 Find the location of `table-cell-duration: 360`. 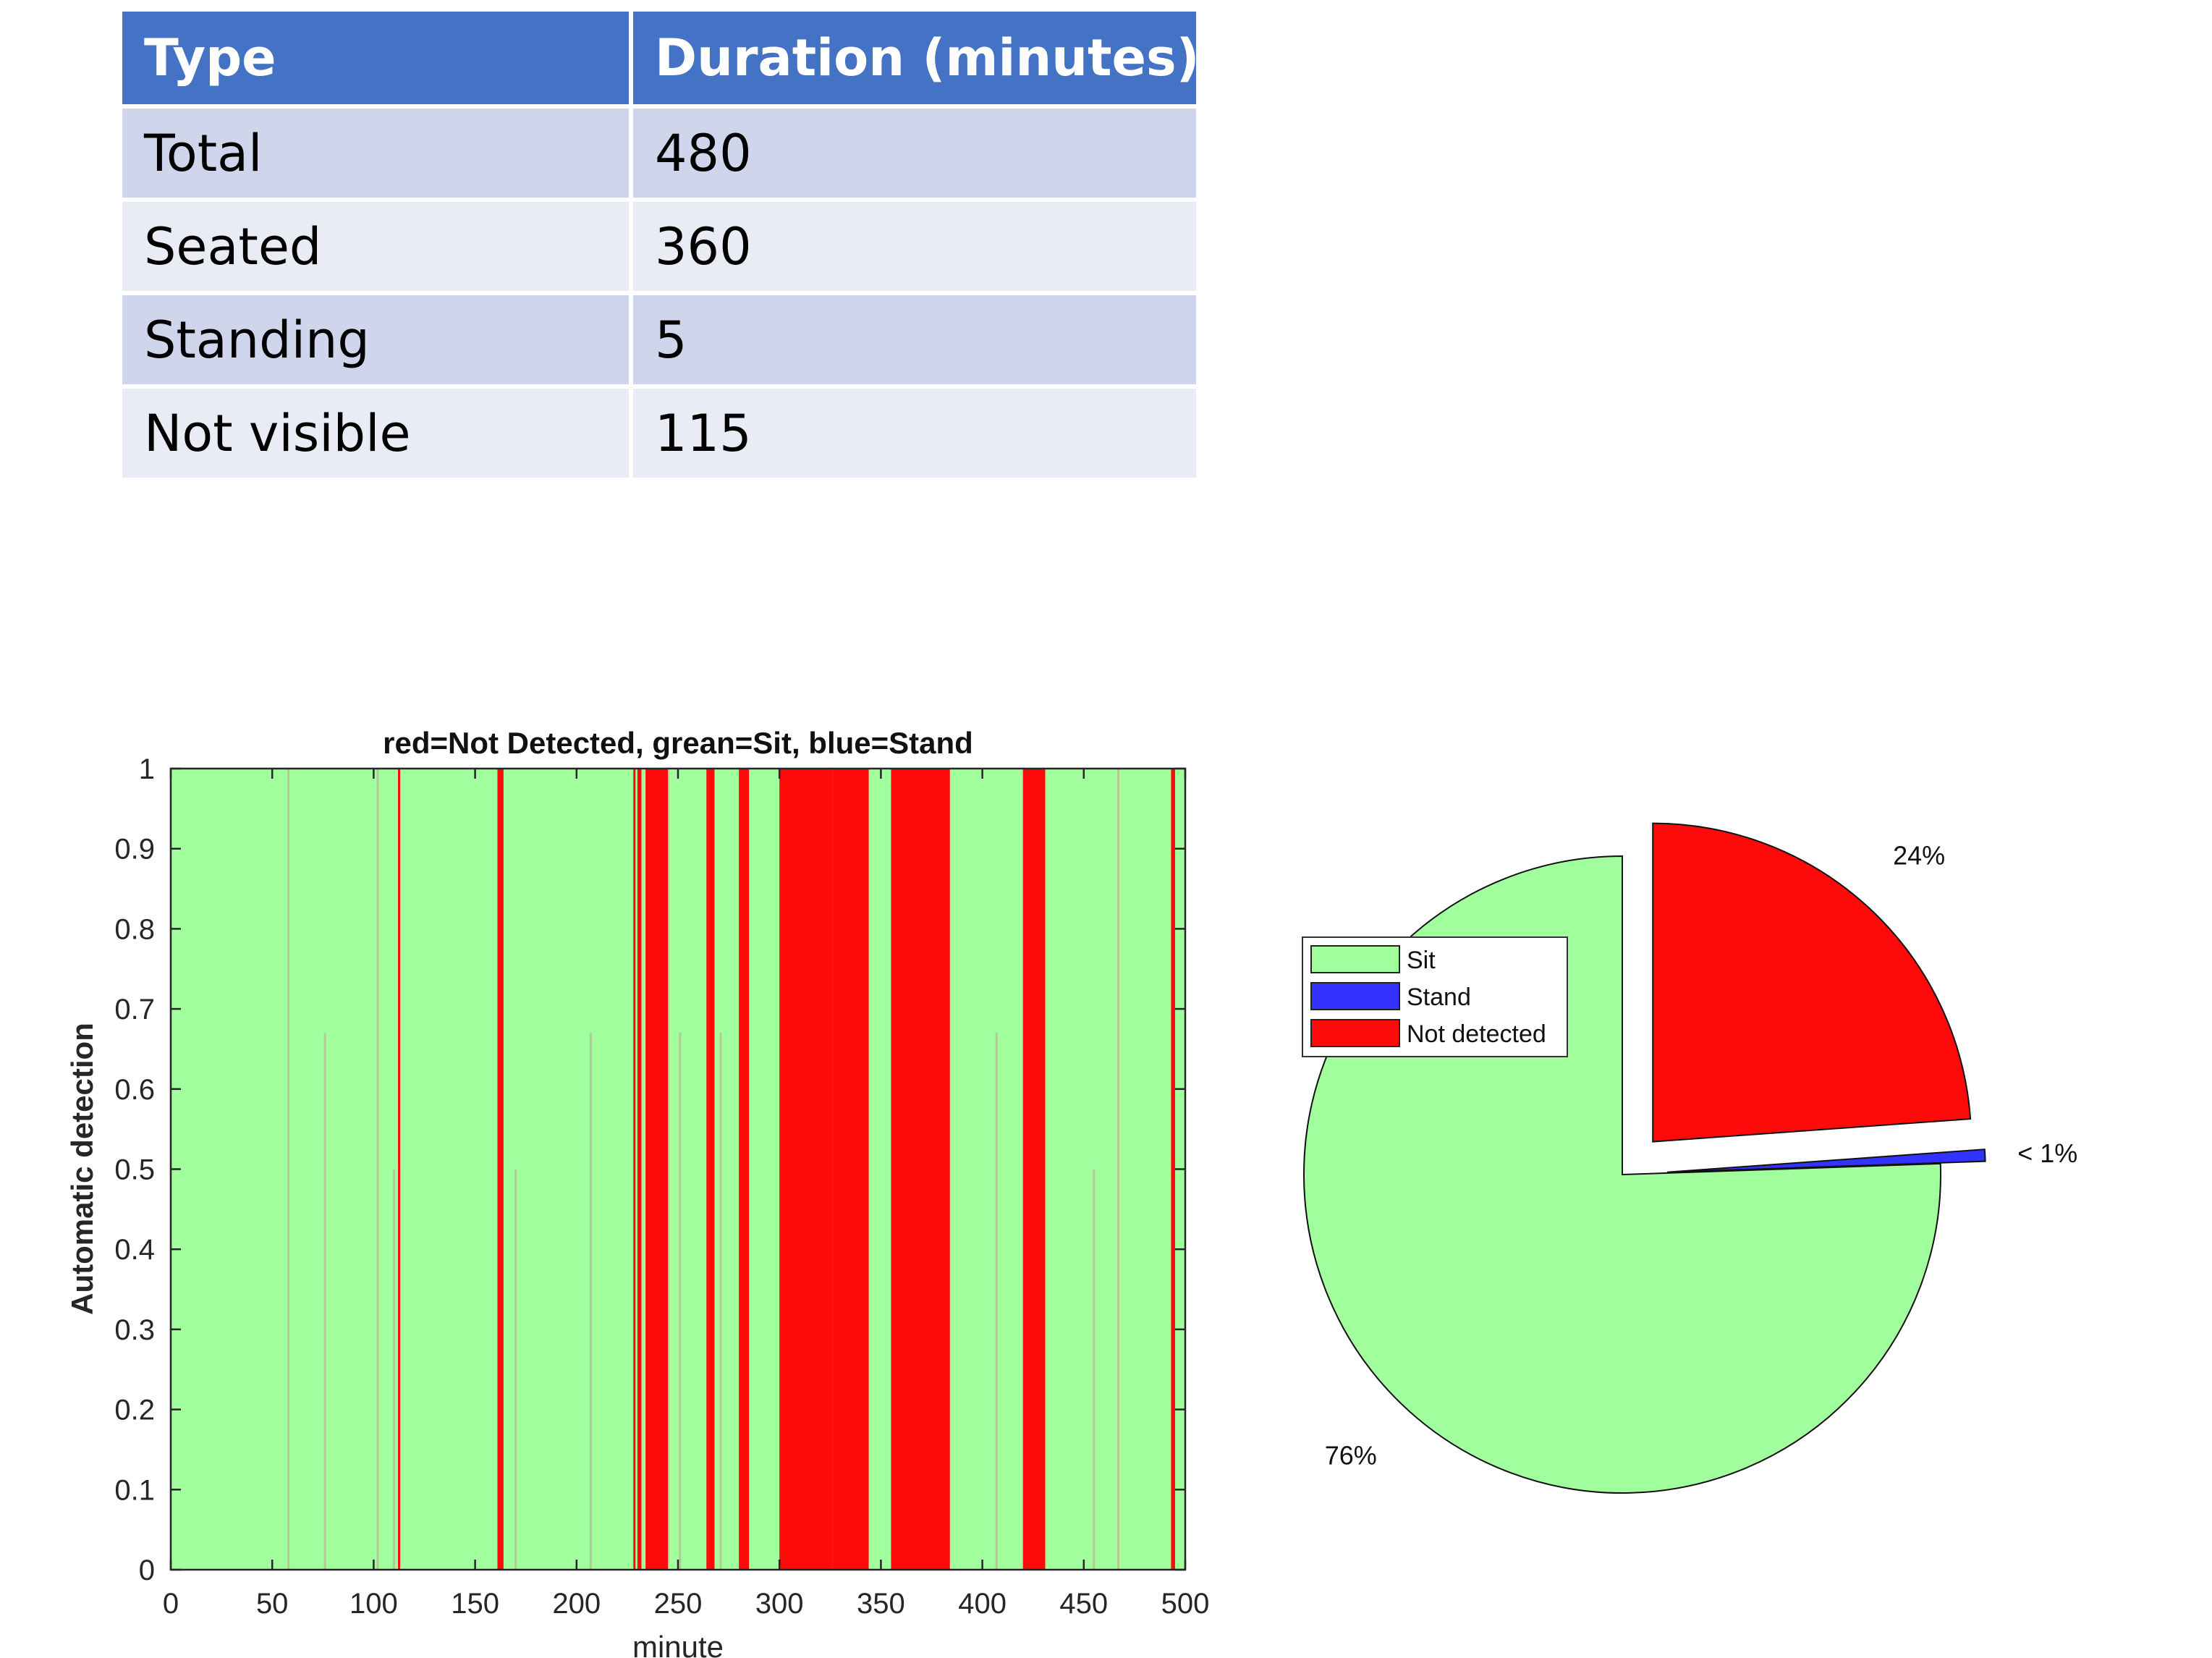

table-cell-duration: 360 is located at coordinates (914, 246).